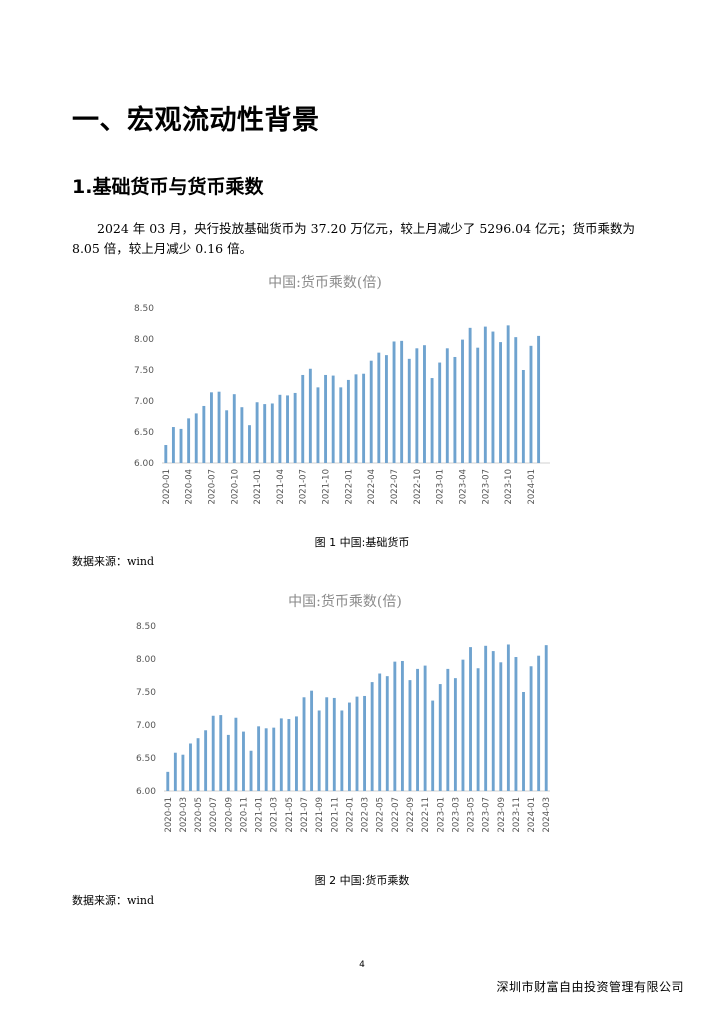 This screenshot has height=1024, width=724. Describe the element at coordinates (320, 815) in the screenshot. I see `x-tick-label: 2021-09` at that location.